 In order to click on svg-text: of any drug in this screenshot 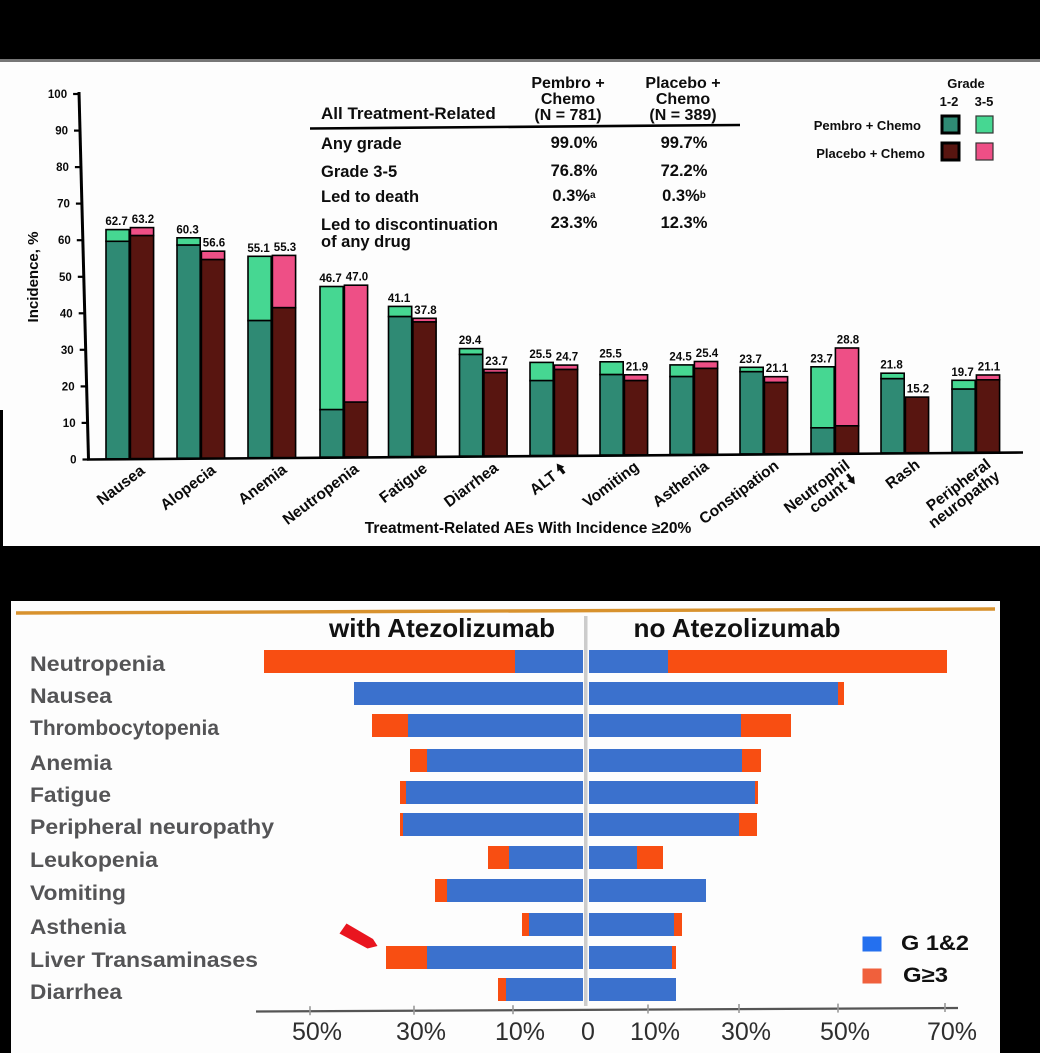, I will do `click(366, 242)`.